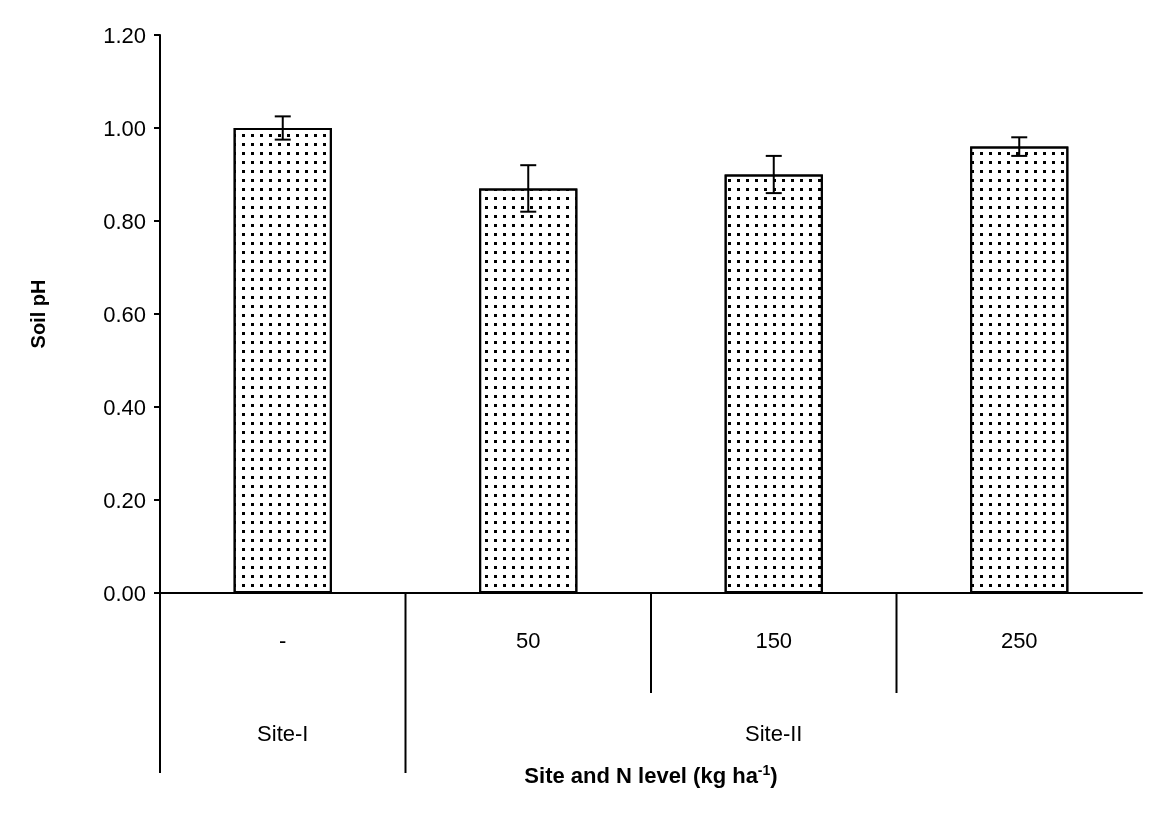  Describe the element at coordinates (124, 35) in the screenshot. I see `y-tick-label: 1.20` at that location.